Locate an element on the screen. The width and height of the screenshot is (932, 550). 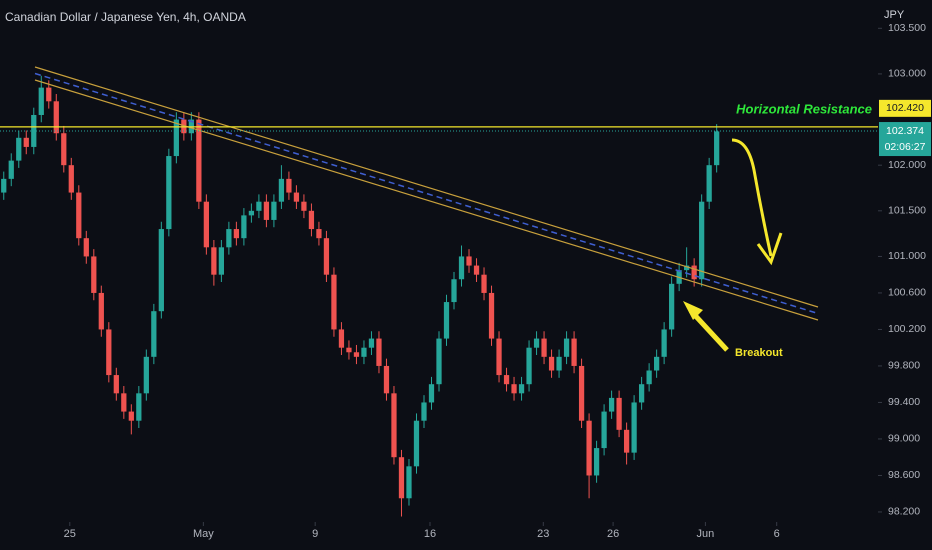
last-price-label: 102.374 is located at coordinates (905, 131).